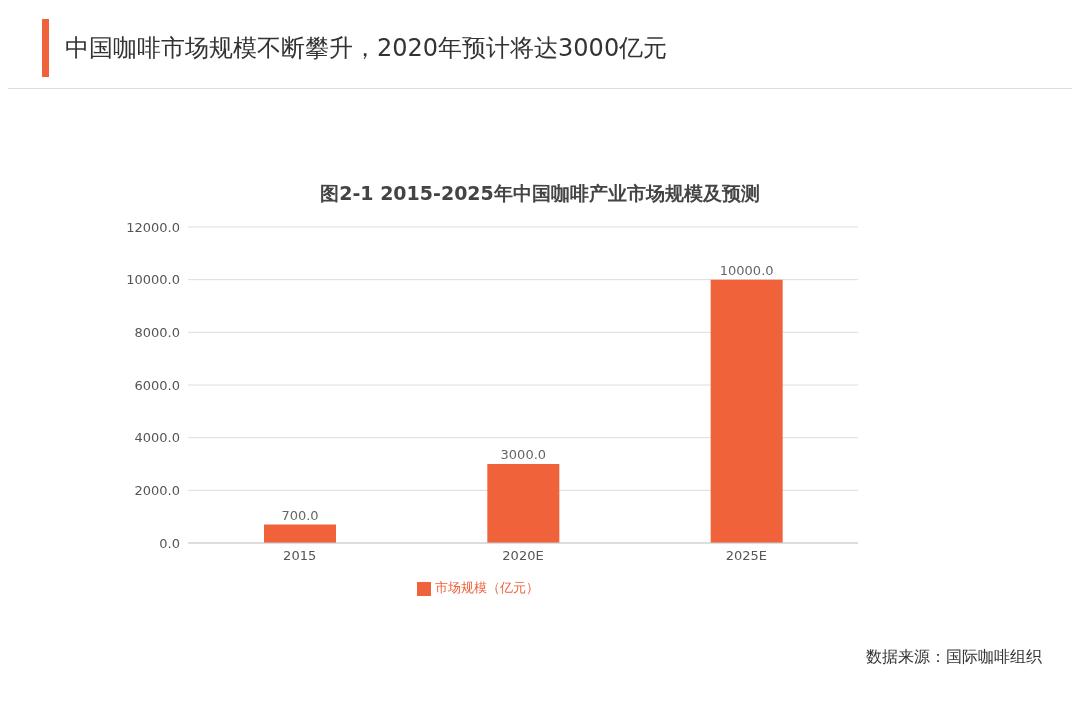  Describe the element at coordinates (153, 280) in the screenshot. I see `y-tick-label: 10000.0` at that location.